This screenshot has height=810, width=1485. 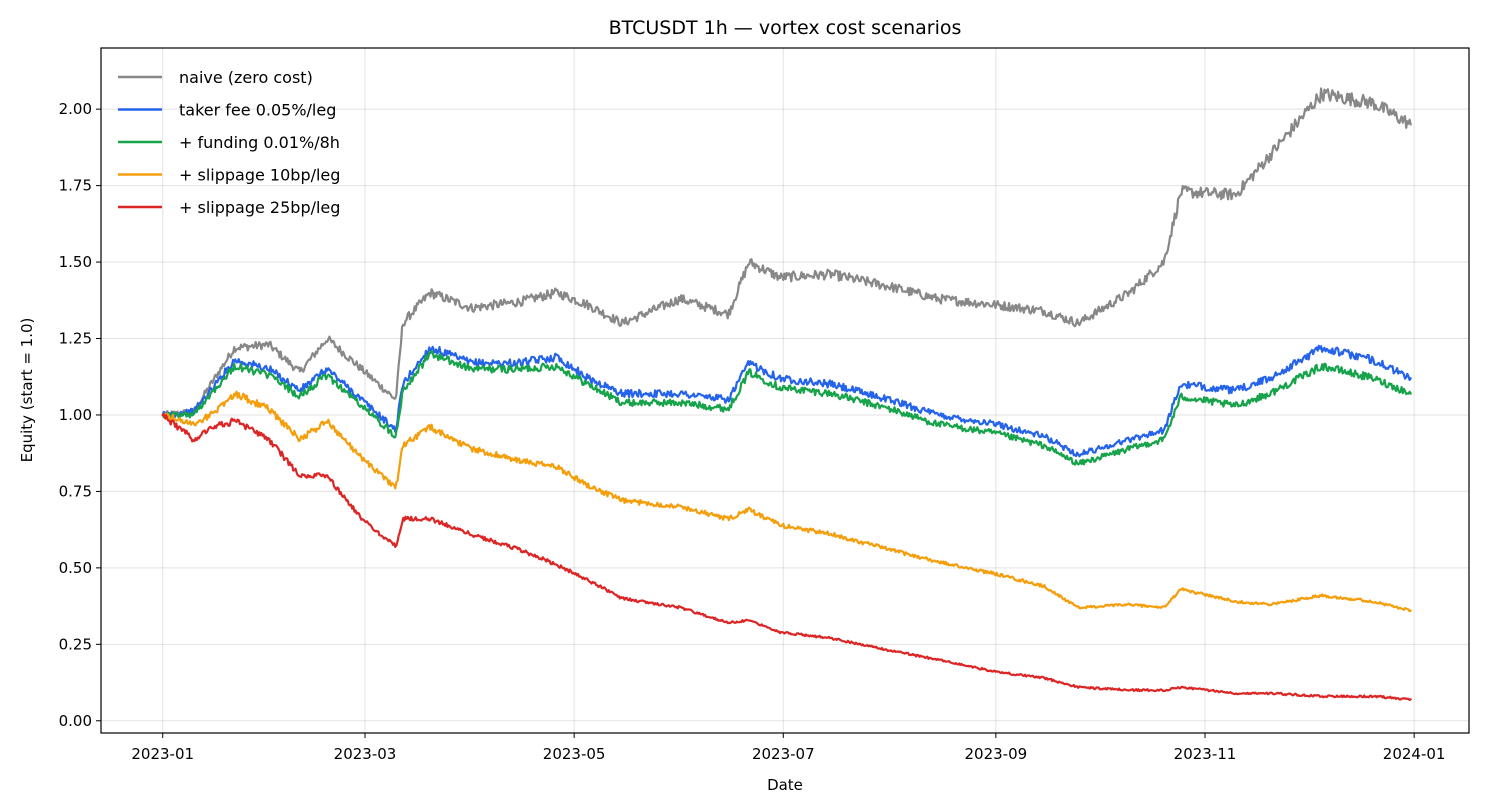 I want to click on y-axis-ticks: 0.00 0.25 0.50 0.75 1.00 1.25 1.50 1.75 2.00, so click(x=80, y=415).